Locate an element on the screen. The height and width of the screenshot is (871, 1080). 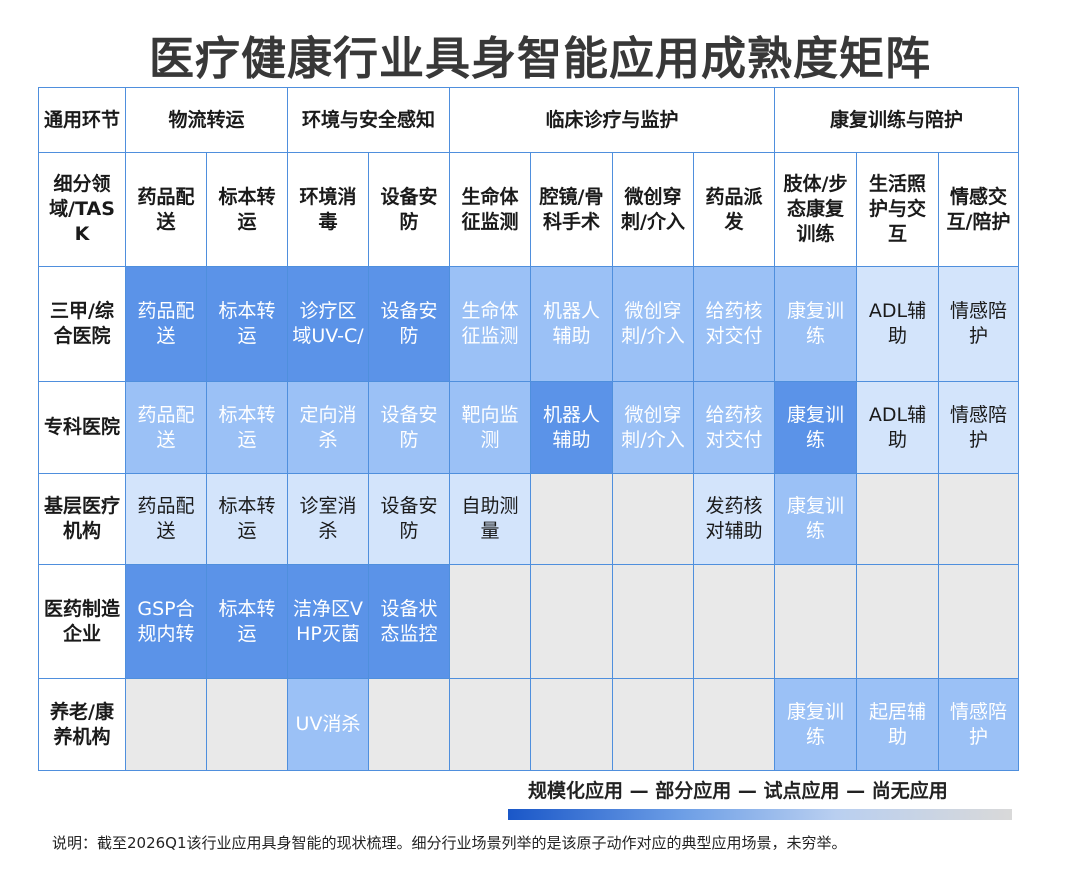
matrix-cell: 自助测量 is located at coordinates (490, 519).